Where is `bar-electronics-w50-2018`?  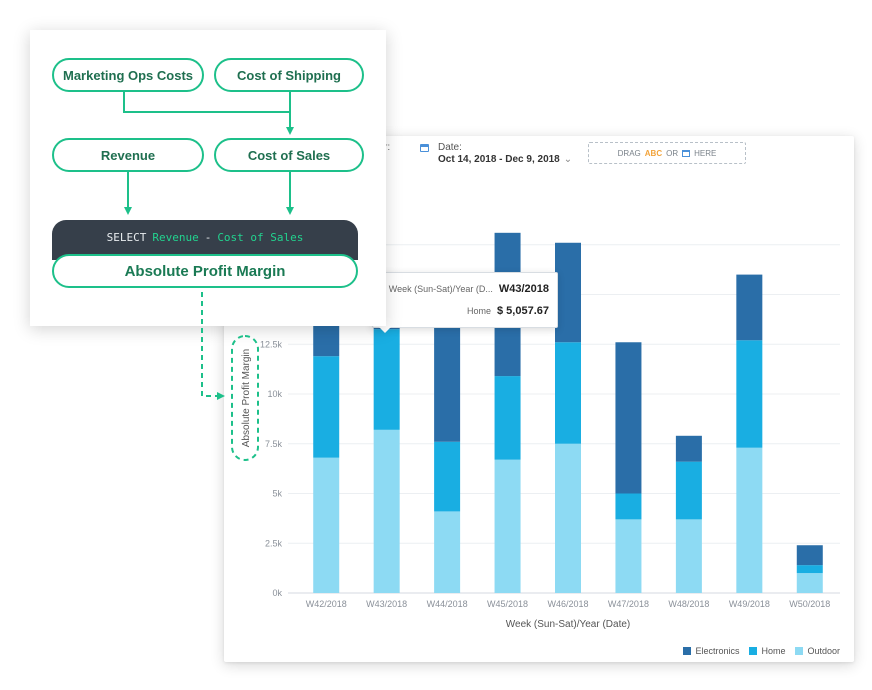
bar-electronics-w50-2018 is located at coordinates (809, 555).